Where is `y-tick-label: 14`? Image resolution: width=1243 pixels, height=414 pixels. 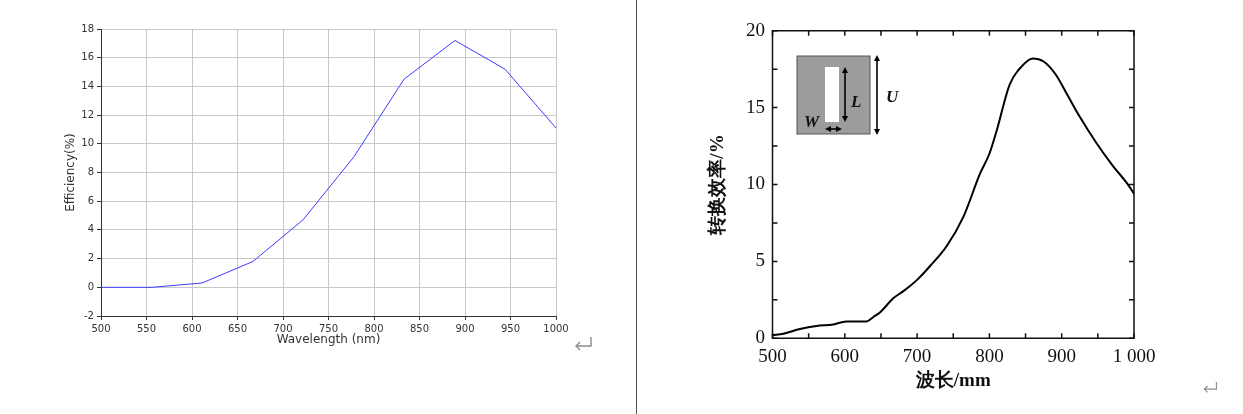
y-tick-label: 14 is located at coordinates (87, 85).